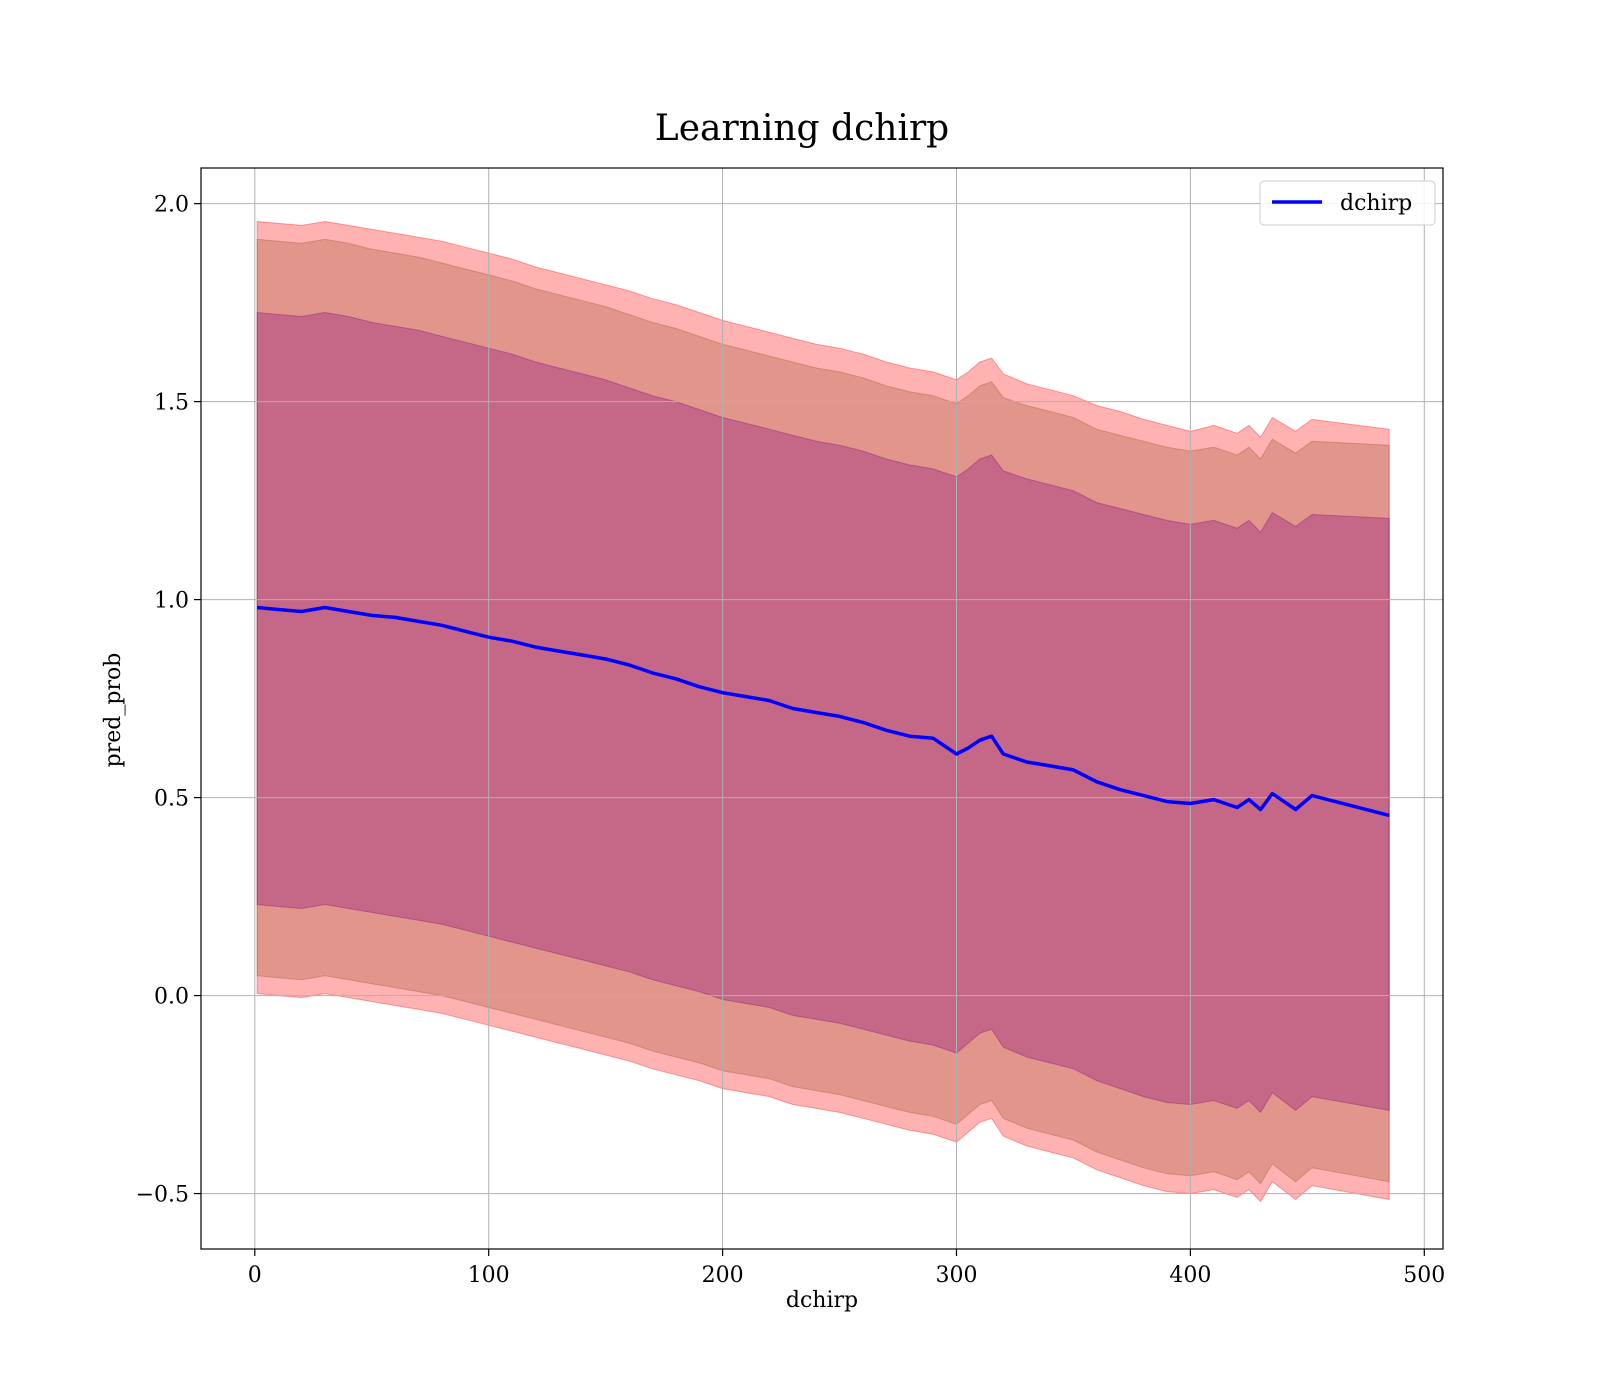 This screenshot has height=1400, width=1600. Describe the element at coordinates (1190, 1275) in the screenshot. I see `x-tick-label: 400` at that location.